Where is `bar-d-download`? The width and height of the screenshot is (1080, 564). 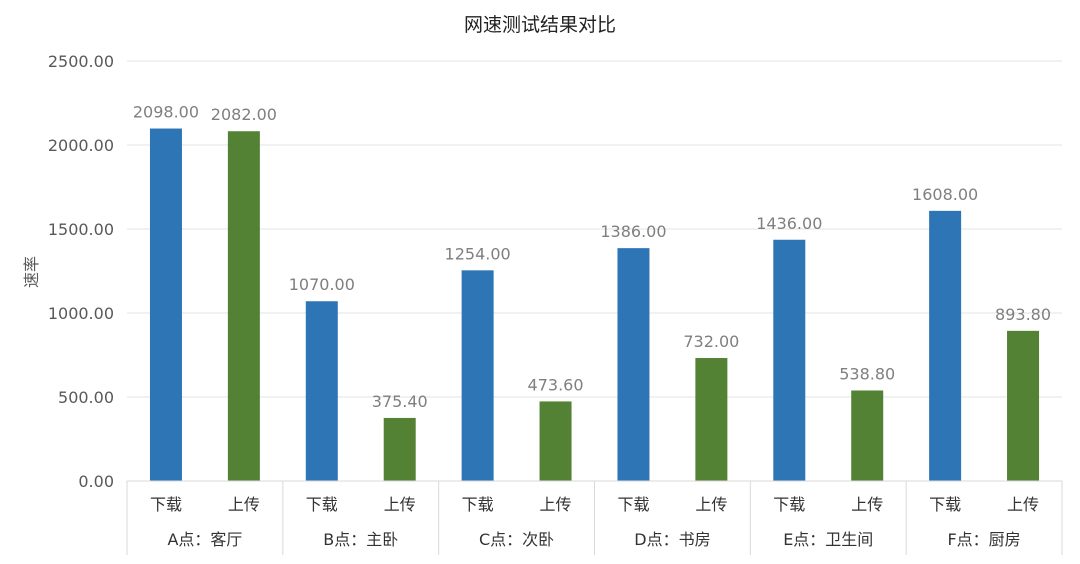 bar-d-download is located at coordinates (633, 364).